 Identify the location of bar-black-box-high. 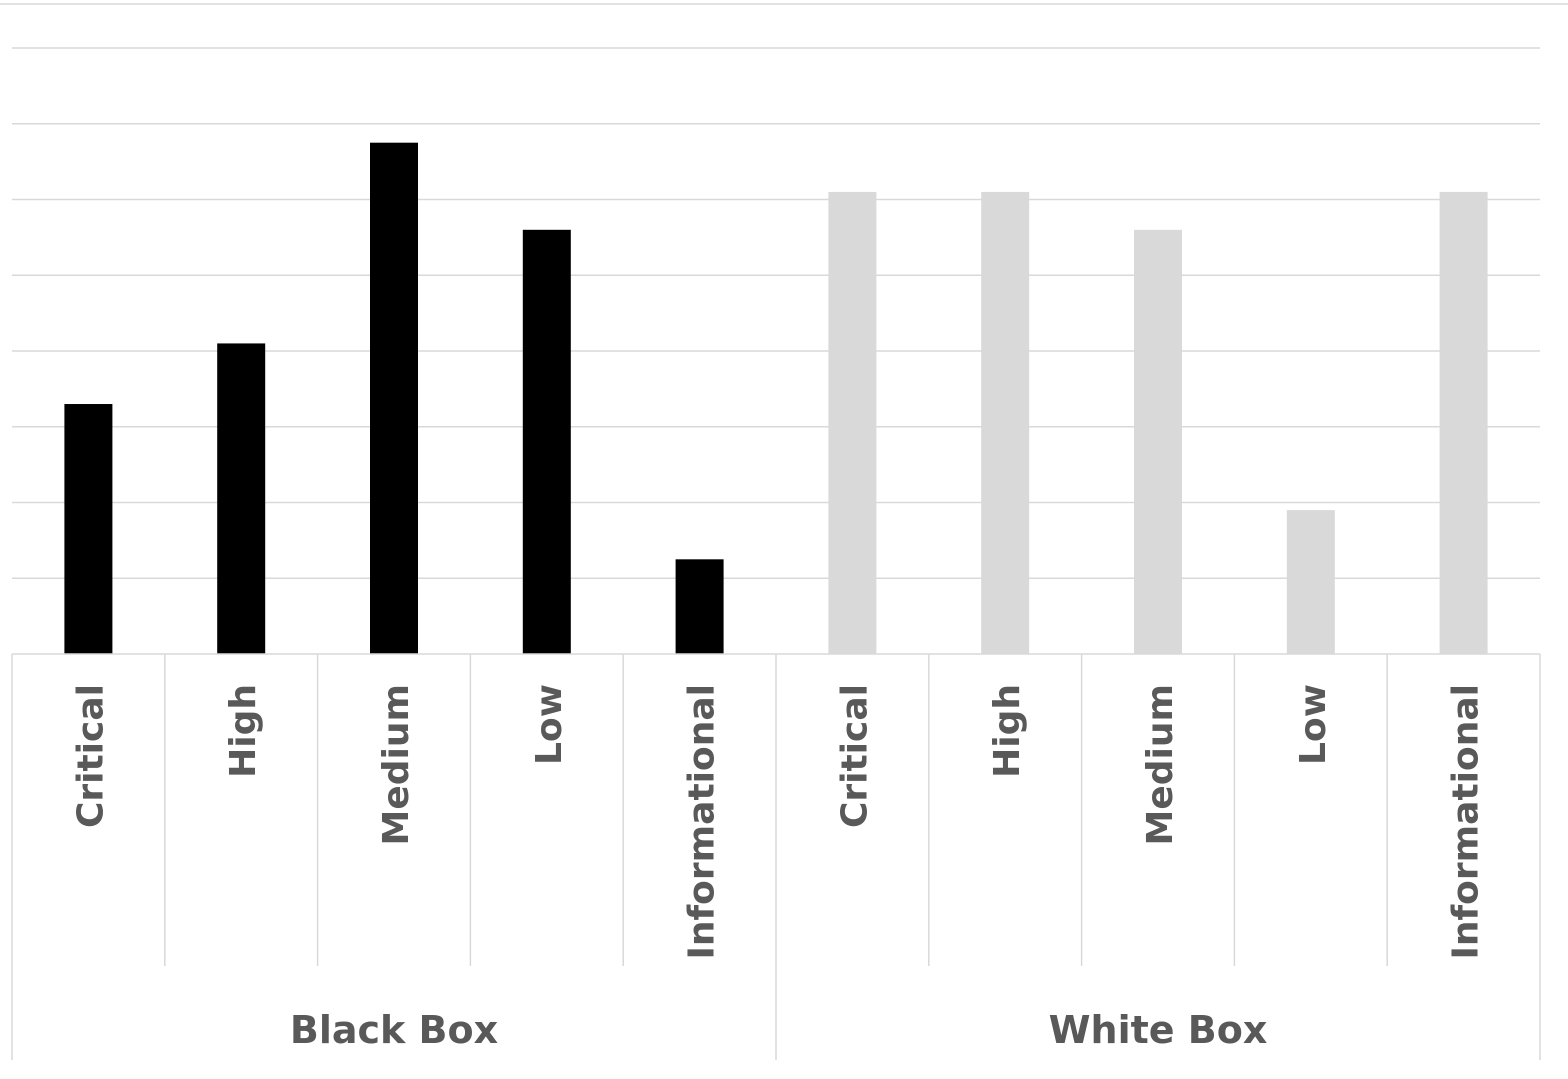
(241, 498).